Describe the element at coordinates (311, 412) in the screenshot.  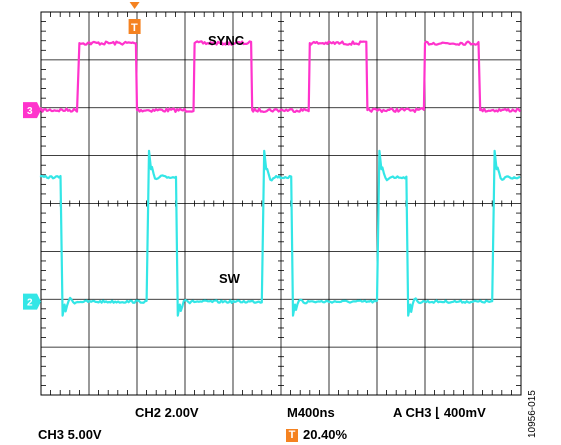
I see `timebase-readout: M400ns` at that location.